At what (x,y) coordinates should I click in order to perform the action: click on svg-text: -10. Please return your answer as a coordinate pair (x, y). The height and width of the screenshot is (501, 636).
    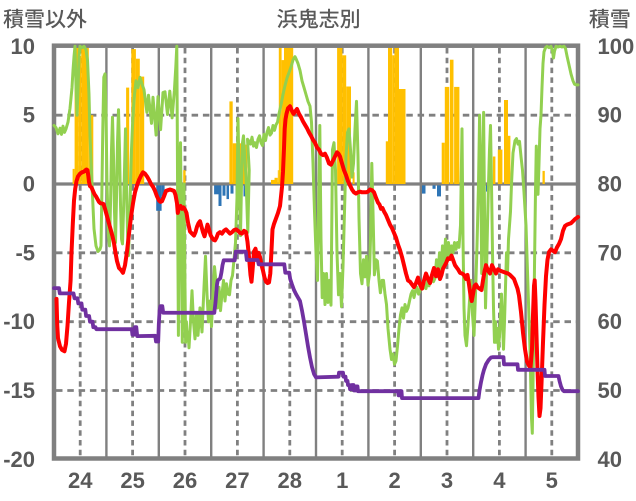
    Looking at the image, I should click on (19, 321).